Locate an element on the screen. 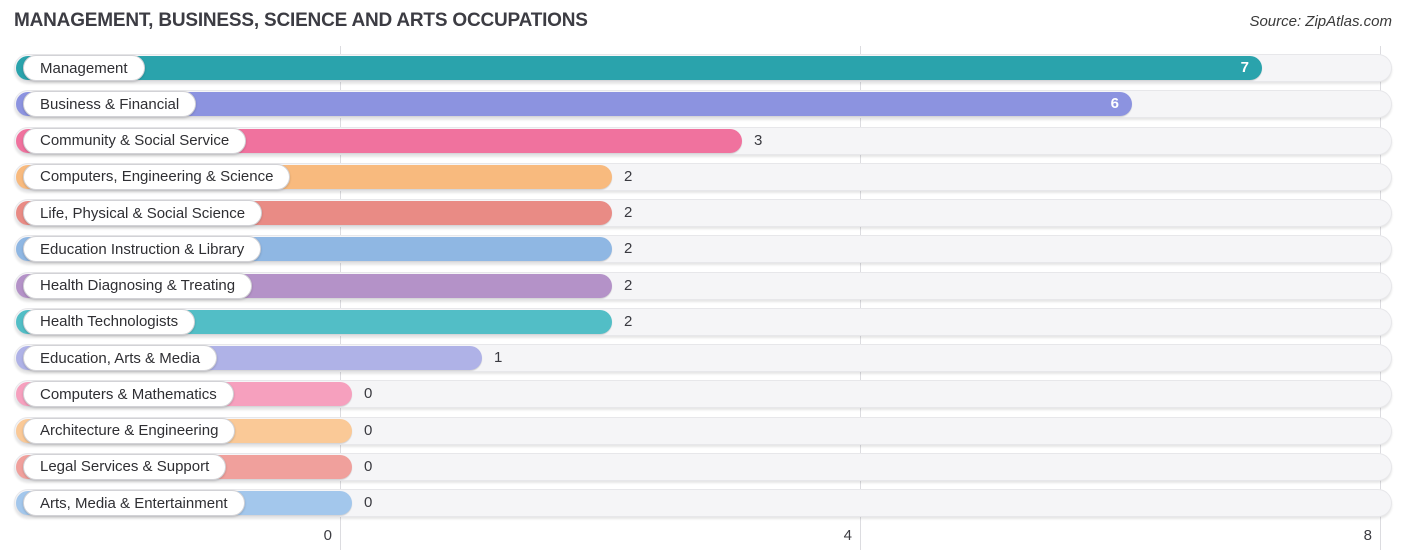 This screenshot has width=1406, height=559. bar-row: Life, Physical & Social Science 2 is located at coordinates (703, 213).